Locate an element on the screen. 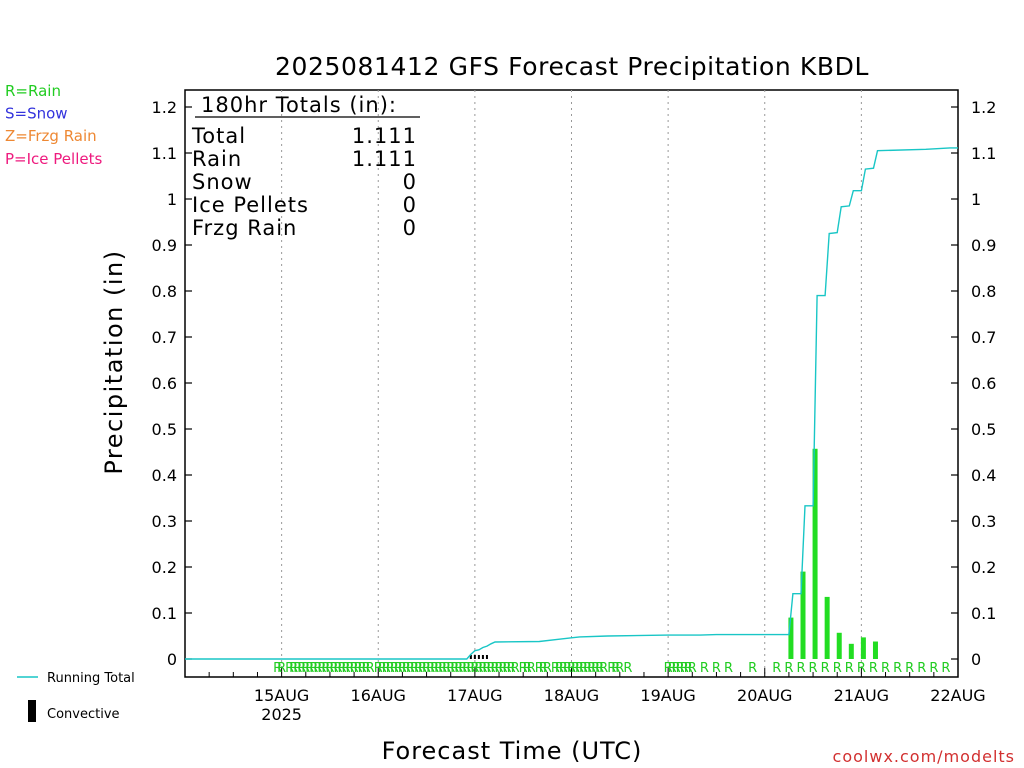  convective-bars is located at coordinates (673, 553).